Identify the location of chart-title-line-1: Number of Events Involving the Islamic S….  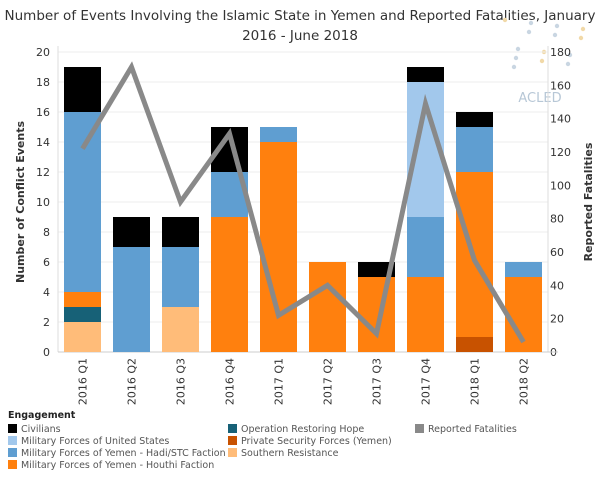
(300, 16).